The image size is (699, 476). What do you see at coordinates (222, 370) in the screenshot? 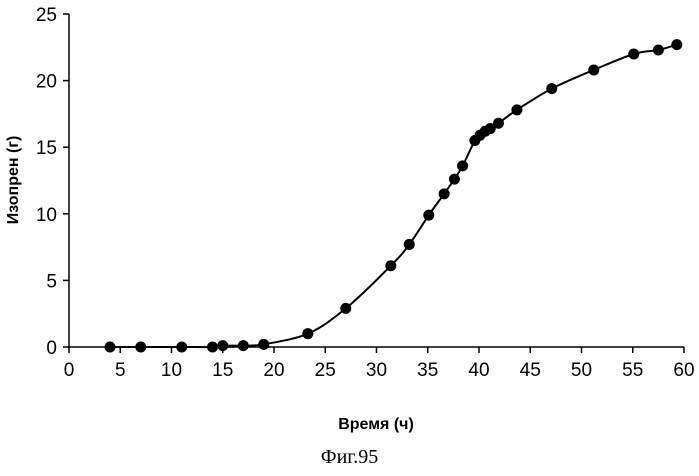
I see `x-tick-label: 15` at bounding box center [222, 370].